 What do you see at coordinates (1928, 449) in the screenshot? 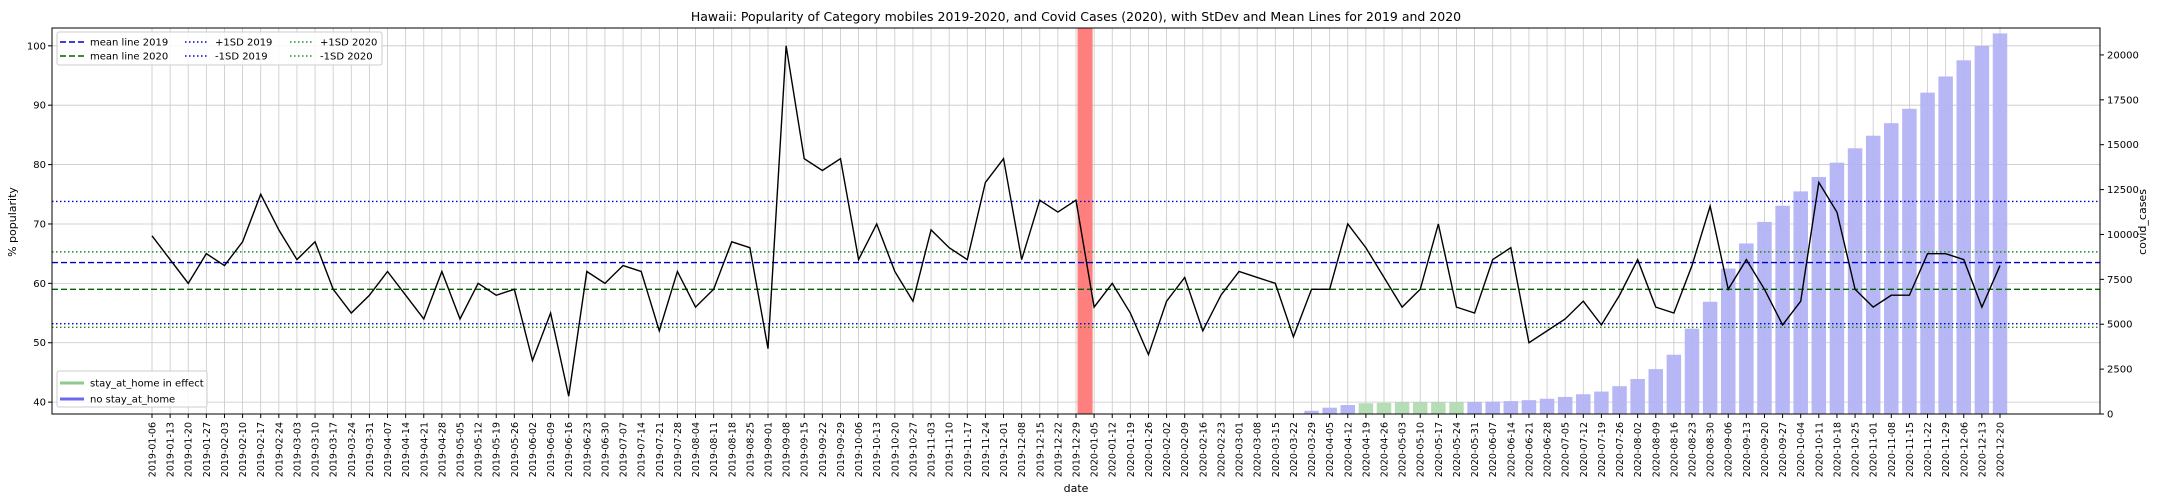
I see `x-tick-label: 2020-11-22` at bounding box center [1928, 449].